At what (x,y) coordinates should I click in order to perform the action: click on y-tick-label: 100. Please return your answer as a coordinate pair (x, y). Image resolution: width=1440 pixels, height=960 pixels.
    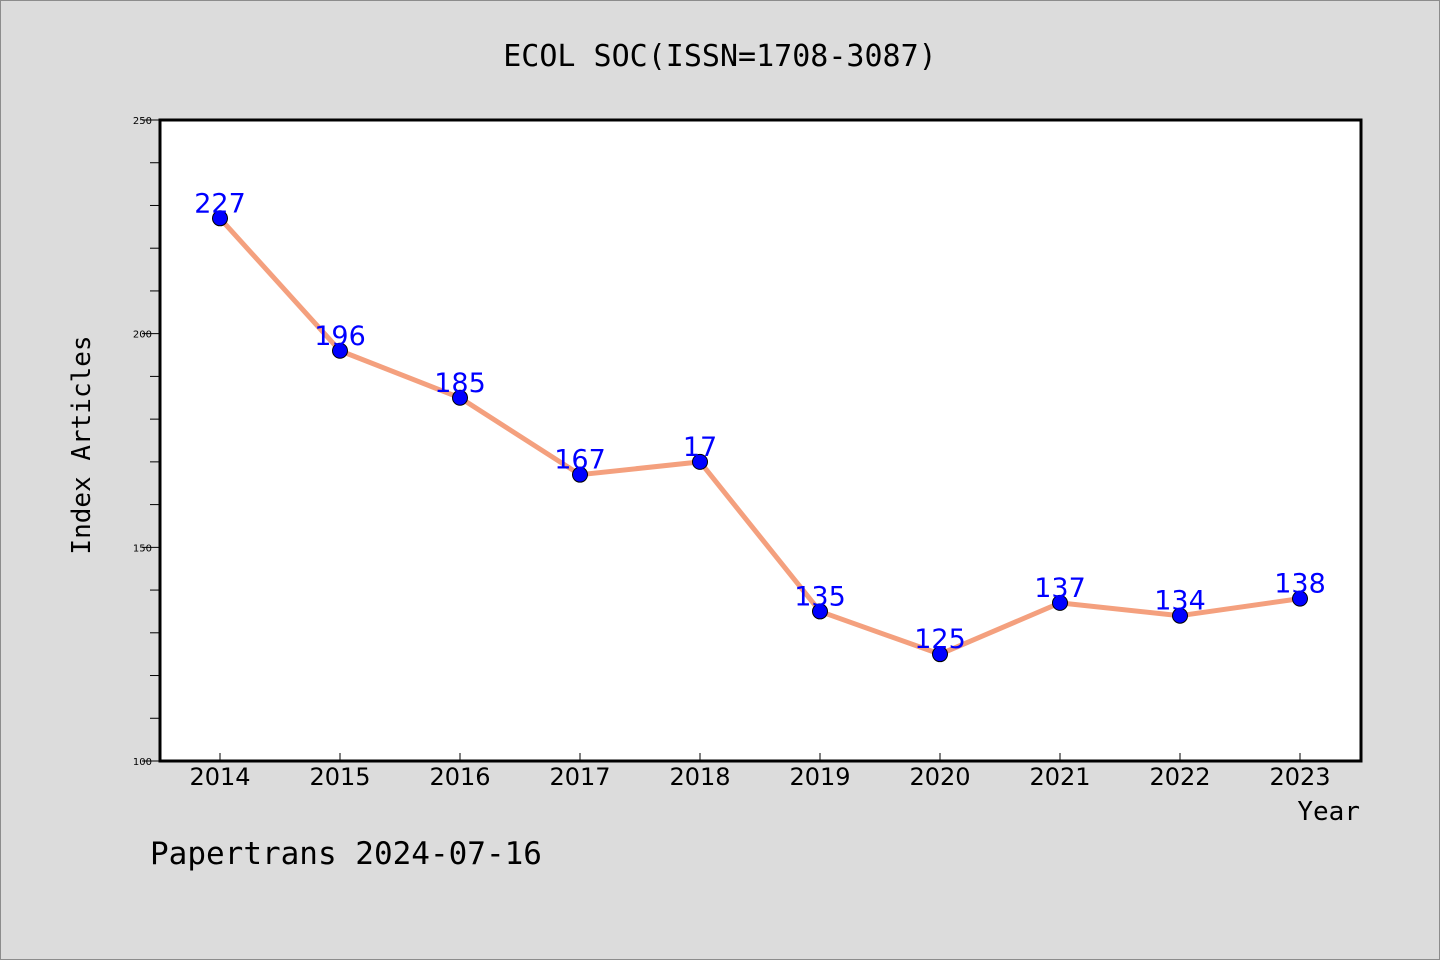
    Looking at the image, I should click on (142, 762).